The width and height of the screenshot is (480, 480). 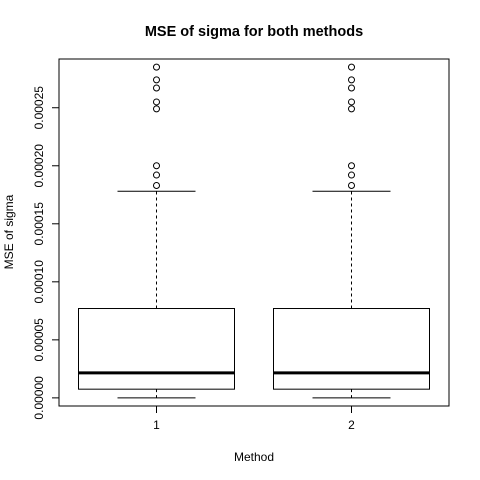 What do you see at coordinates (39, 282) in the screenshot?
I see `y-tick-label: 0.00010` at bounding box center [39, 282].